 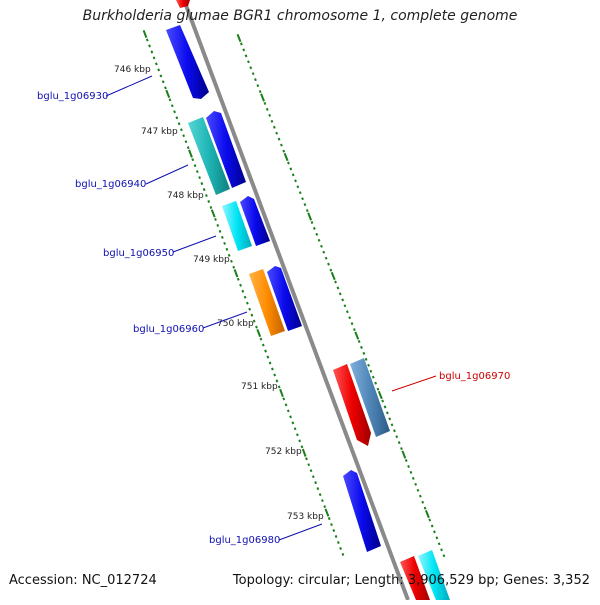 What do you see at coordinates (305, 517) in the screenshot?
I see `kbp-label: 753 kbp` at bounding box center [305, 517].